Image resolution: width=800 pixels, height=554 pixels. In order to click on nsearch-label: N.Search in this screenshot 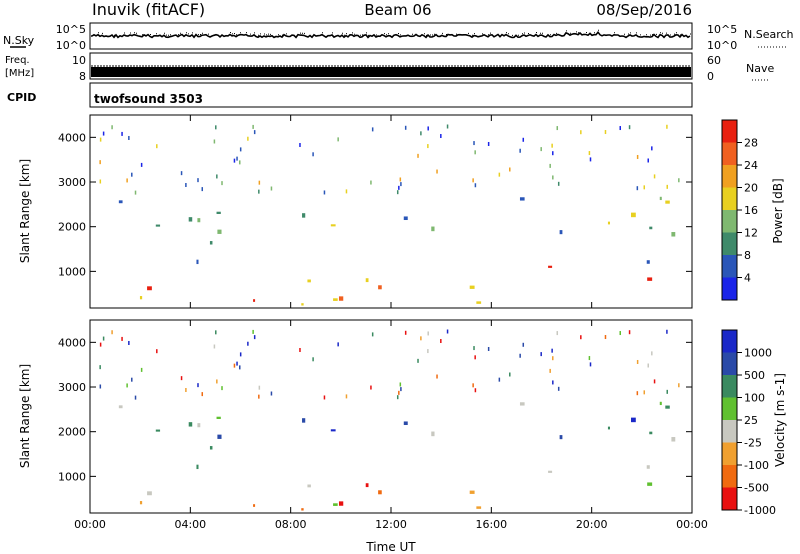, I will do `click(769, 34)`.